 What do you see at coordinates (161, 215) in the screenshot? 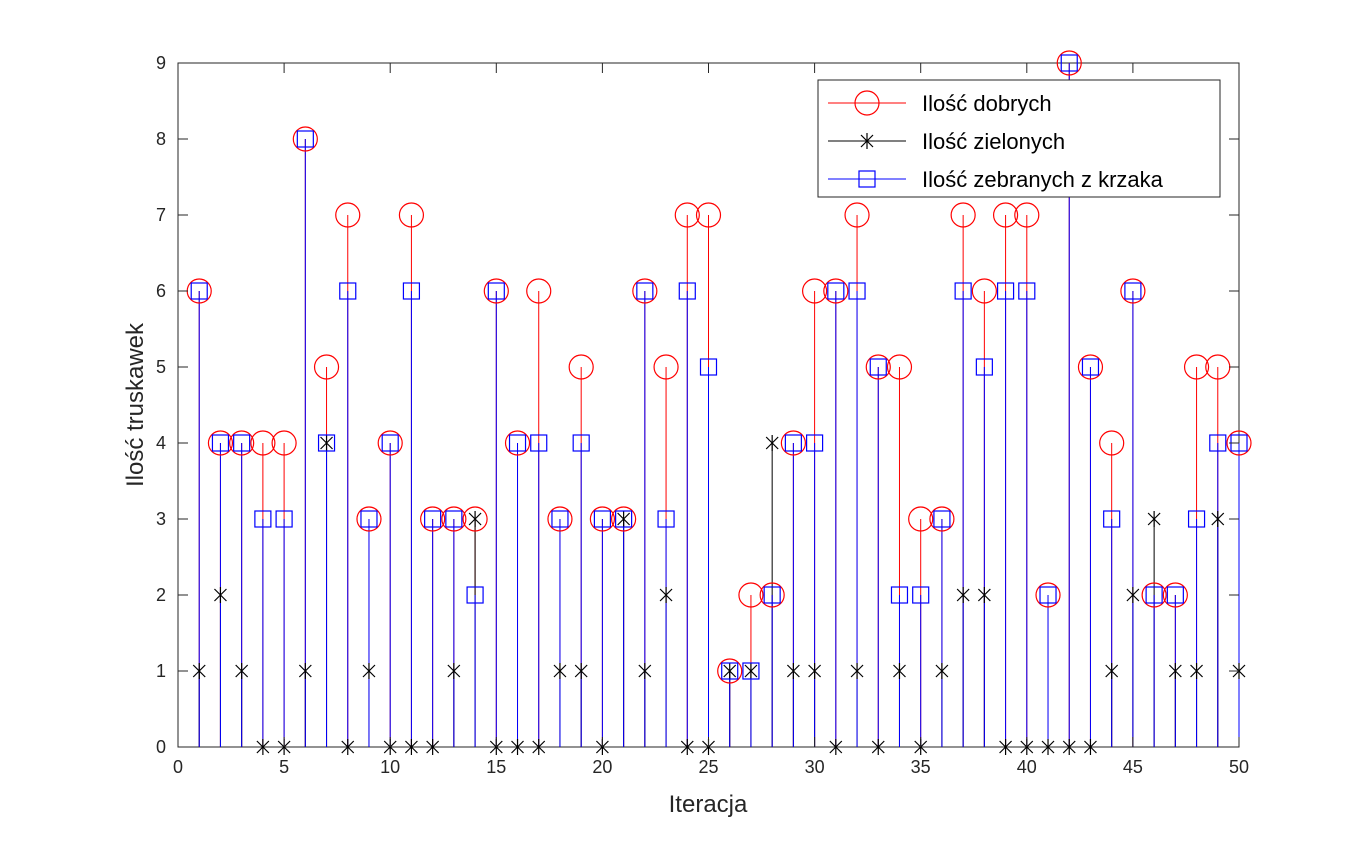
I see `y-tick-label: 7` at bounding box center [161, 215].